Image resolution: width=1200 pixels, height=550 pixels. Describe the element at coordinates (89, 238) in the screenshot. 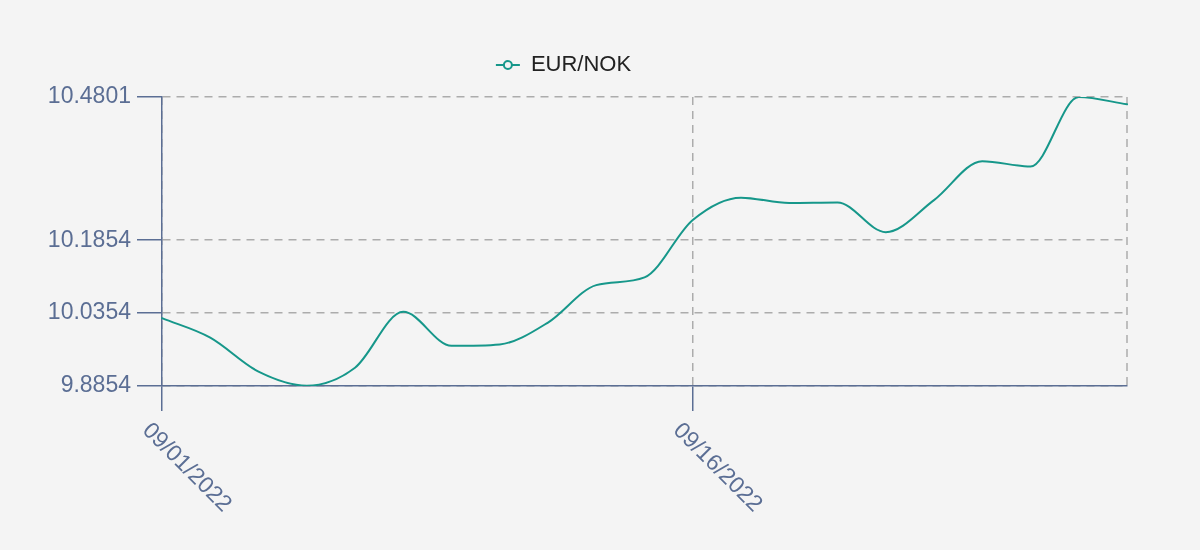

I see `y-tick-label: 10.1854` at that location.